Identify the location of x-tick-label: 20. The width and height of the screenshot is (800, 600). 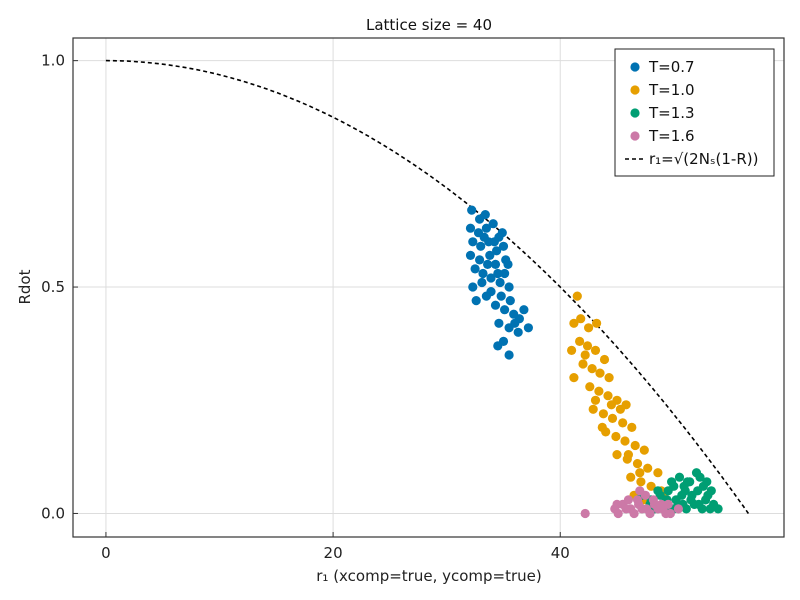
(333, 553).